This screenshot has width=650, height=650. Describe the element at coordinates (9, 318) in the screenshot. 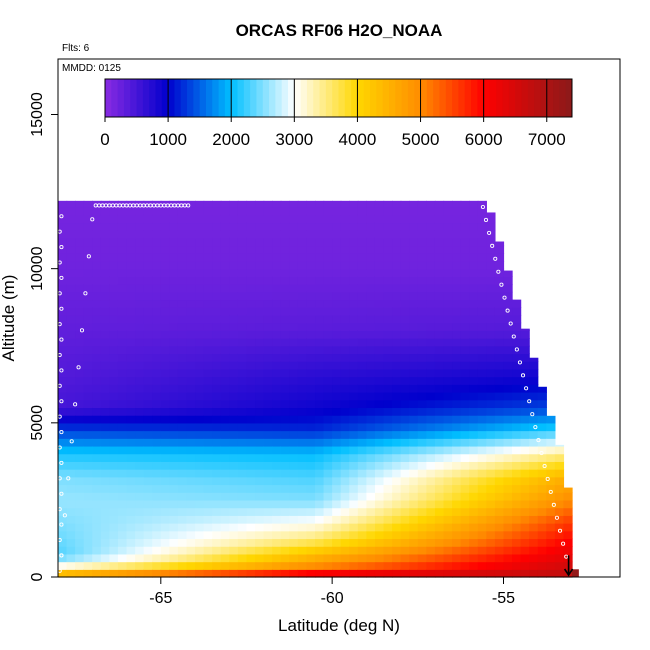

I see `y-axis-title: Altitude (m)` at that location.